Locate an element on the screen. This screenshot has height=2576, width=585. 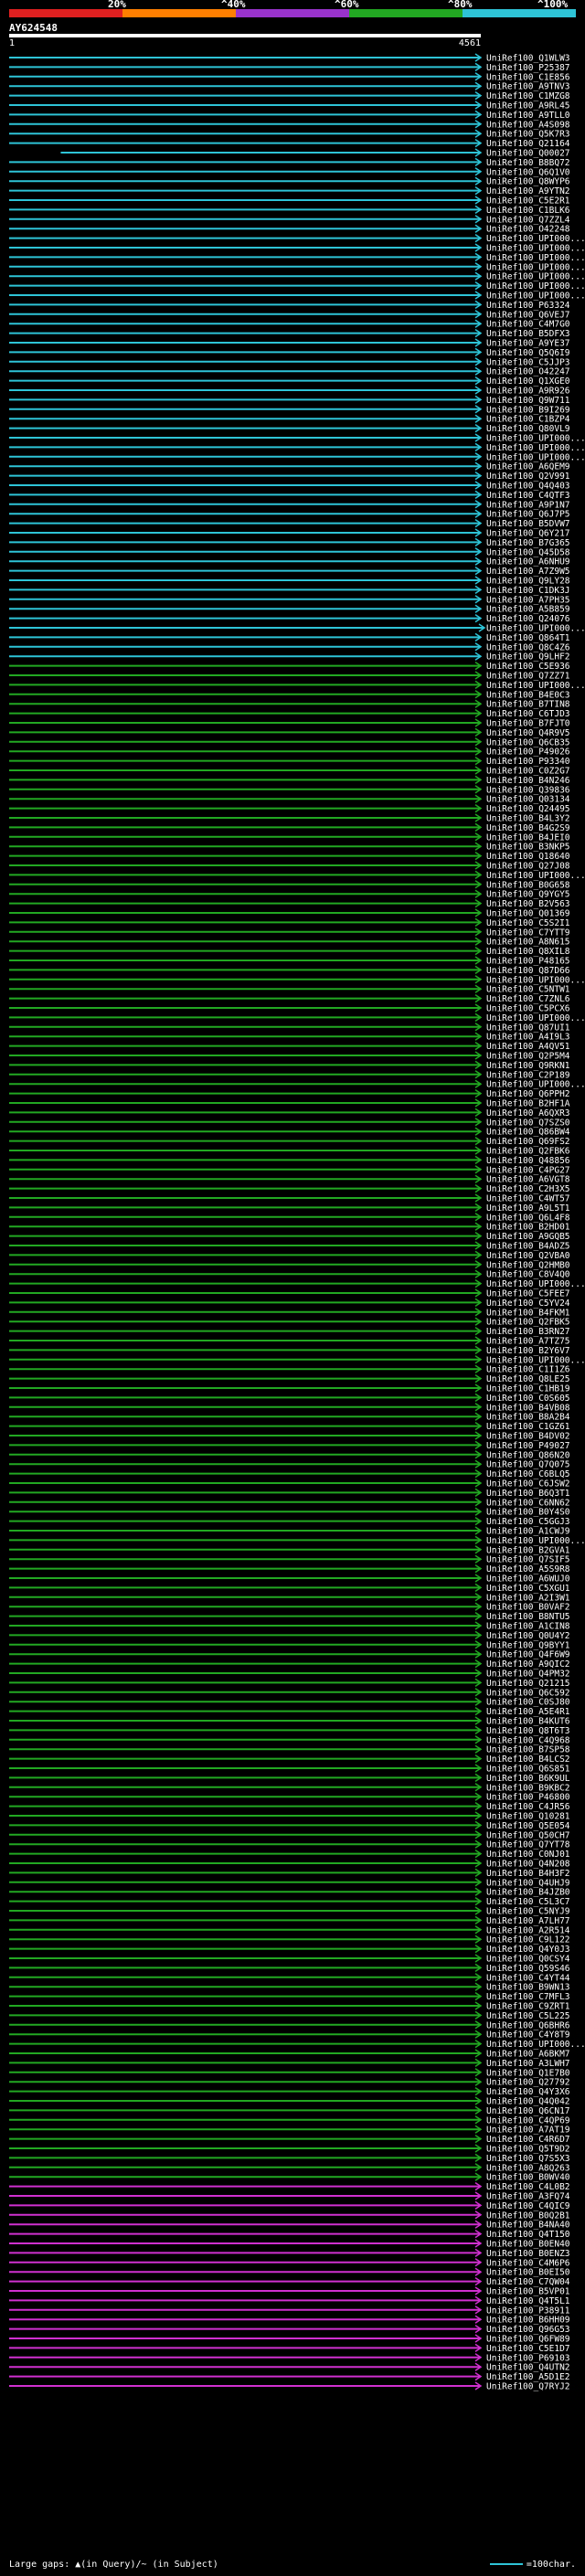
hit-label: UniRef100_B4G2S9 is located at coordinates (528, 828).